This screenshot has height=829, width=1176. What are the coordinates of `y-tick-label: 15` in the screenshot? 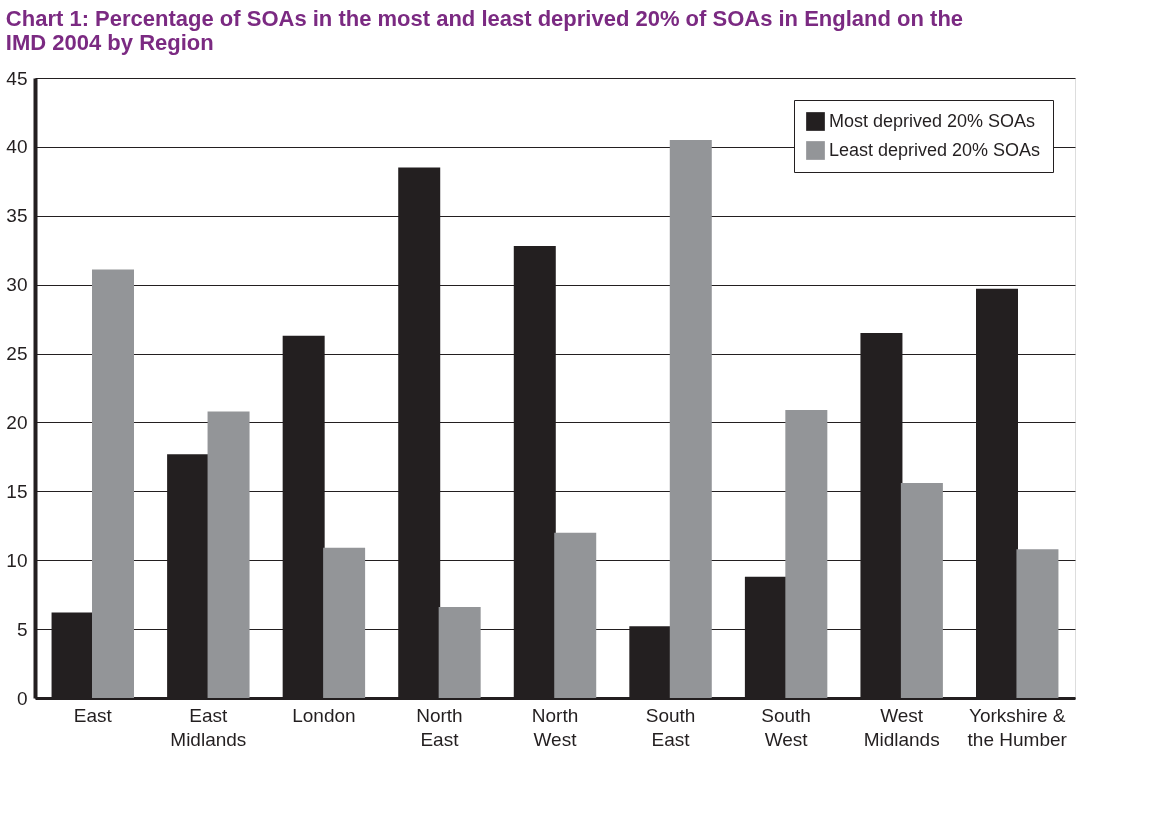 It's located at (17, 491).